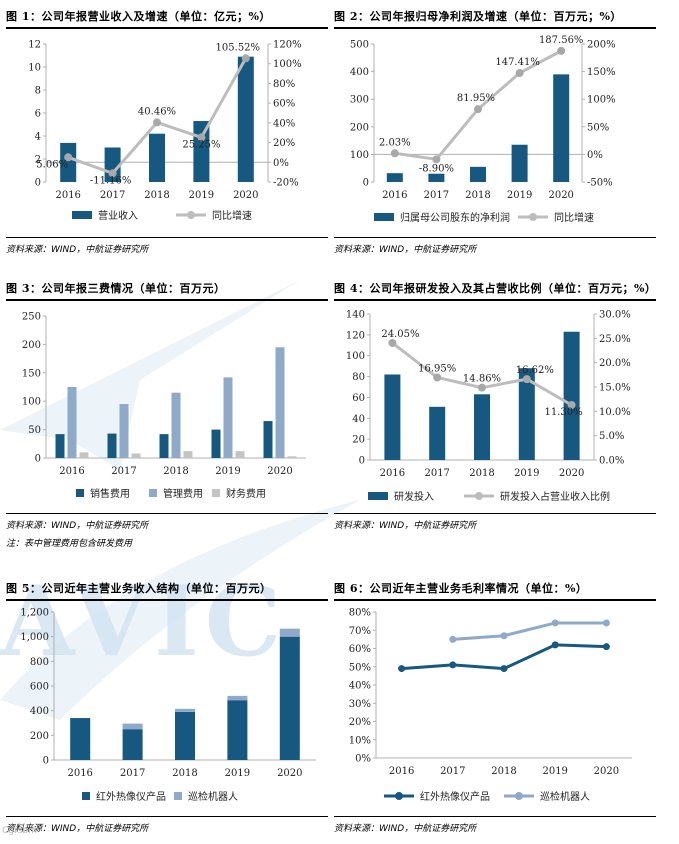 The image size is (679, 844). What do you see at coordinates (482, 379) in the screenshot?
I see `data-label: 14.86%` at bounding box center [482, 379].